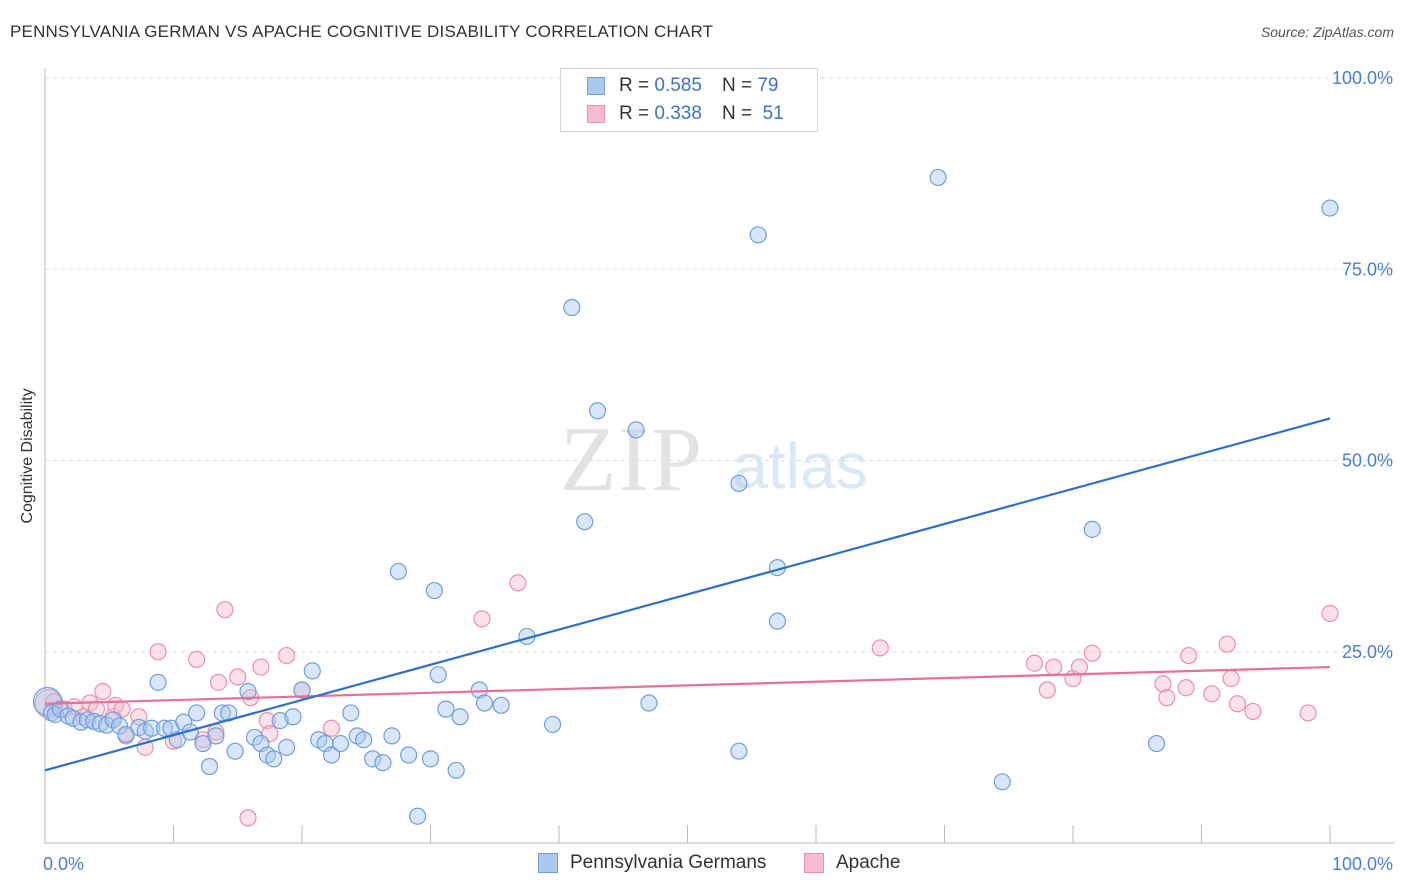  What do you see at coordinates (634, 113) in the screenshot?
I see `legend-r-label: R =` at bounding box center [634, 113].